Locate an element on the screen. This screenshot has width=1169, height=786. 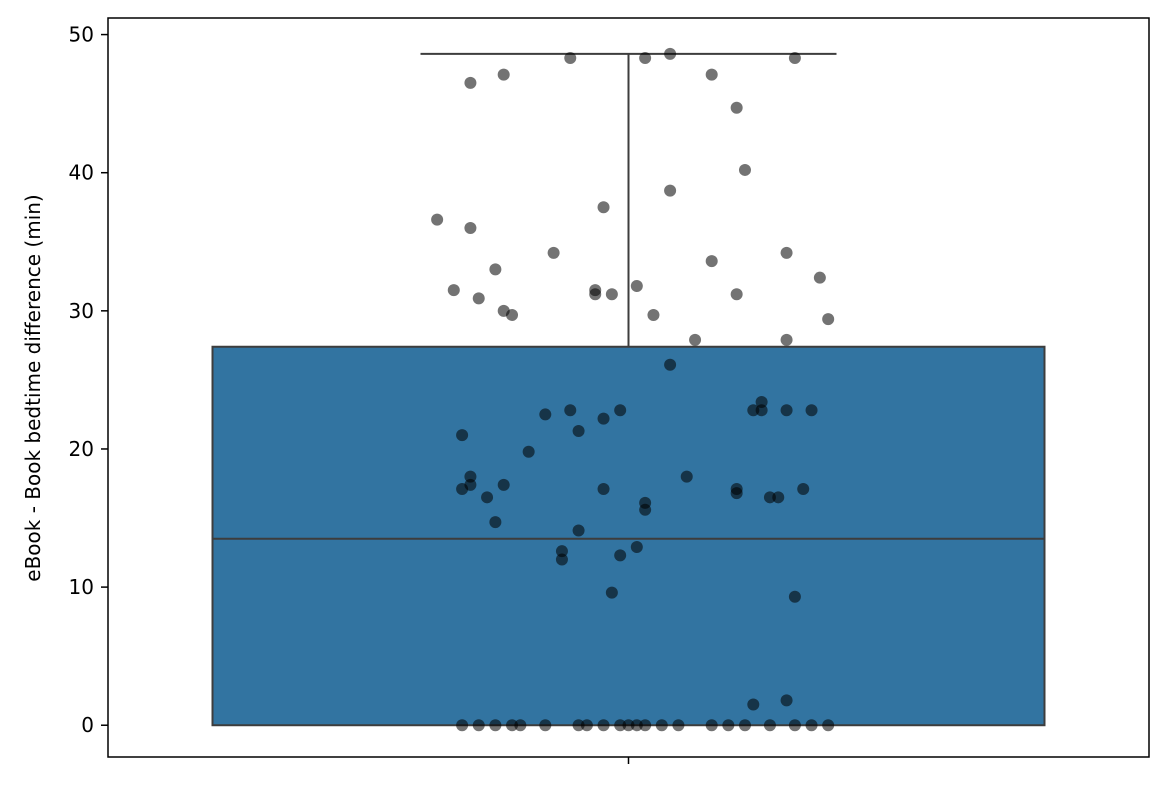
y-tick-label: 20 is located at coordinates (81, 449).